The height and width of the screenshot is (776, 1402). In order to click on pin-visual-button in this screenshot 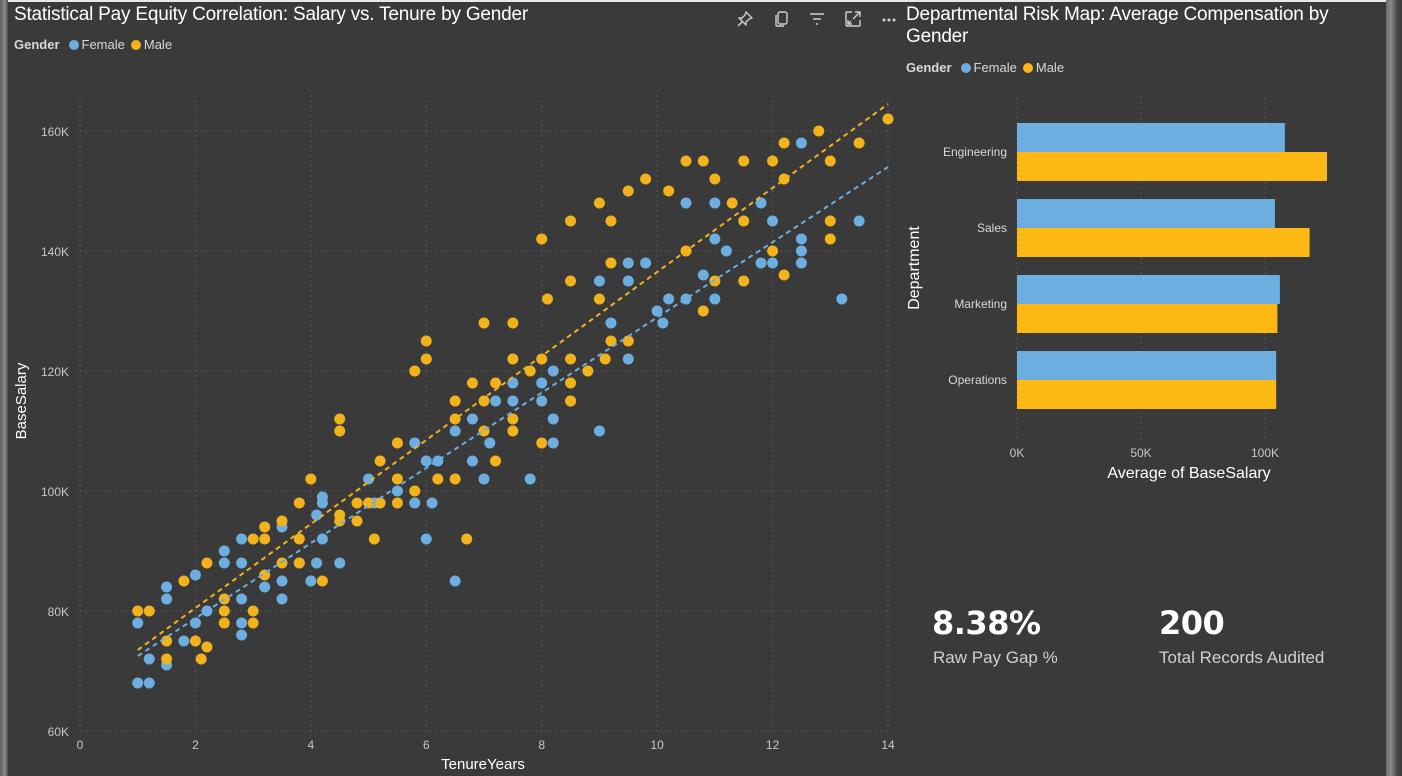, I will do `click(745, 19)`.